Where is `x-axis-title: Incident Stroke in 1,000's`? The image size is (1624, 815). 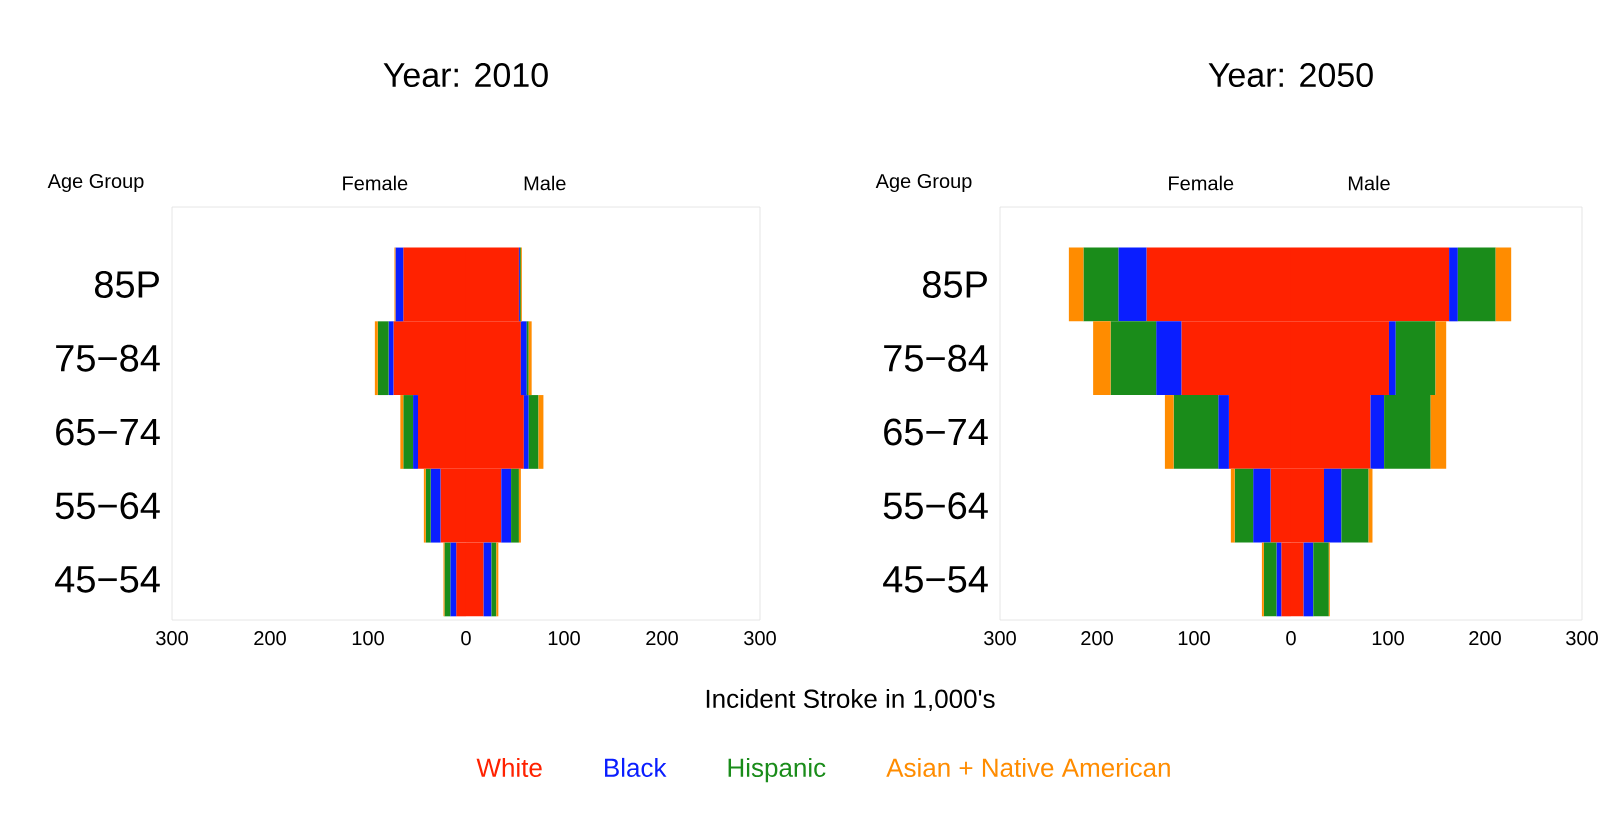
x-axis-title: Incident Stroke in 1,000's is located at coordinates (850, 700).